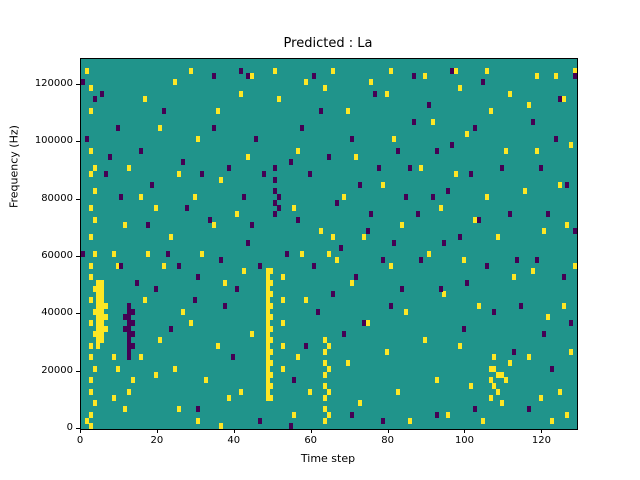  I want to click on x-tick-label: 60, so click(311, 440).